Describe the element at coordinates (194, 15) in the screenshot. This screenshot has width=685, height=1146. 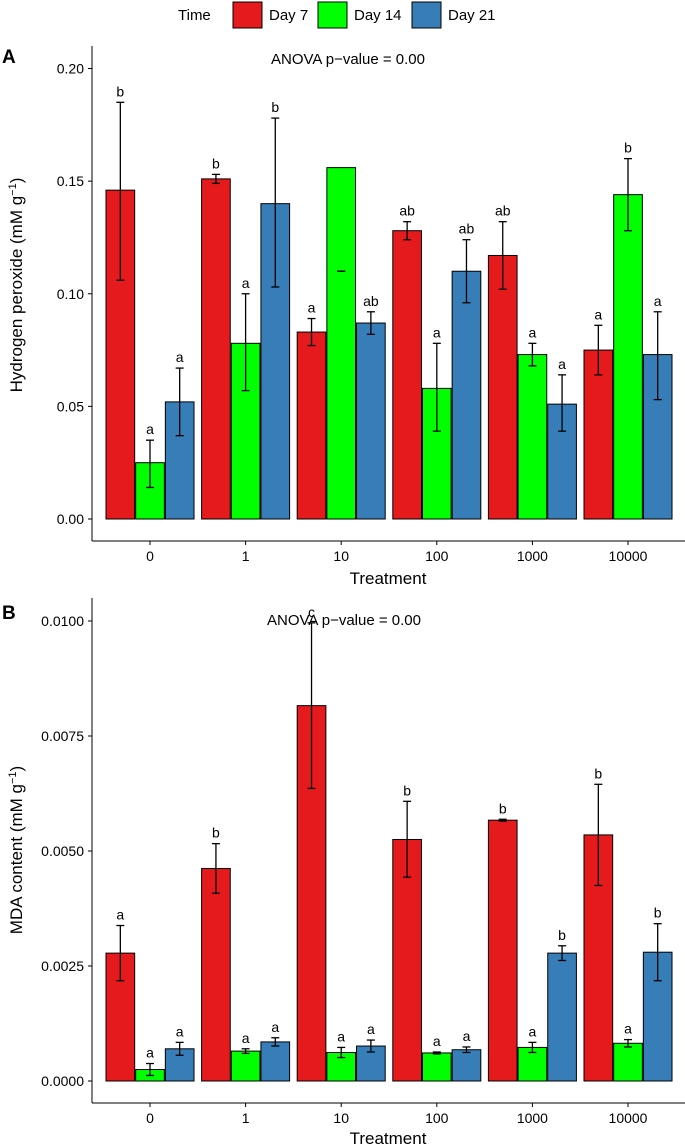
I see `legend-title: Time` at that location.